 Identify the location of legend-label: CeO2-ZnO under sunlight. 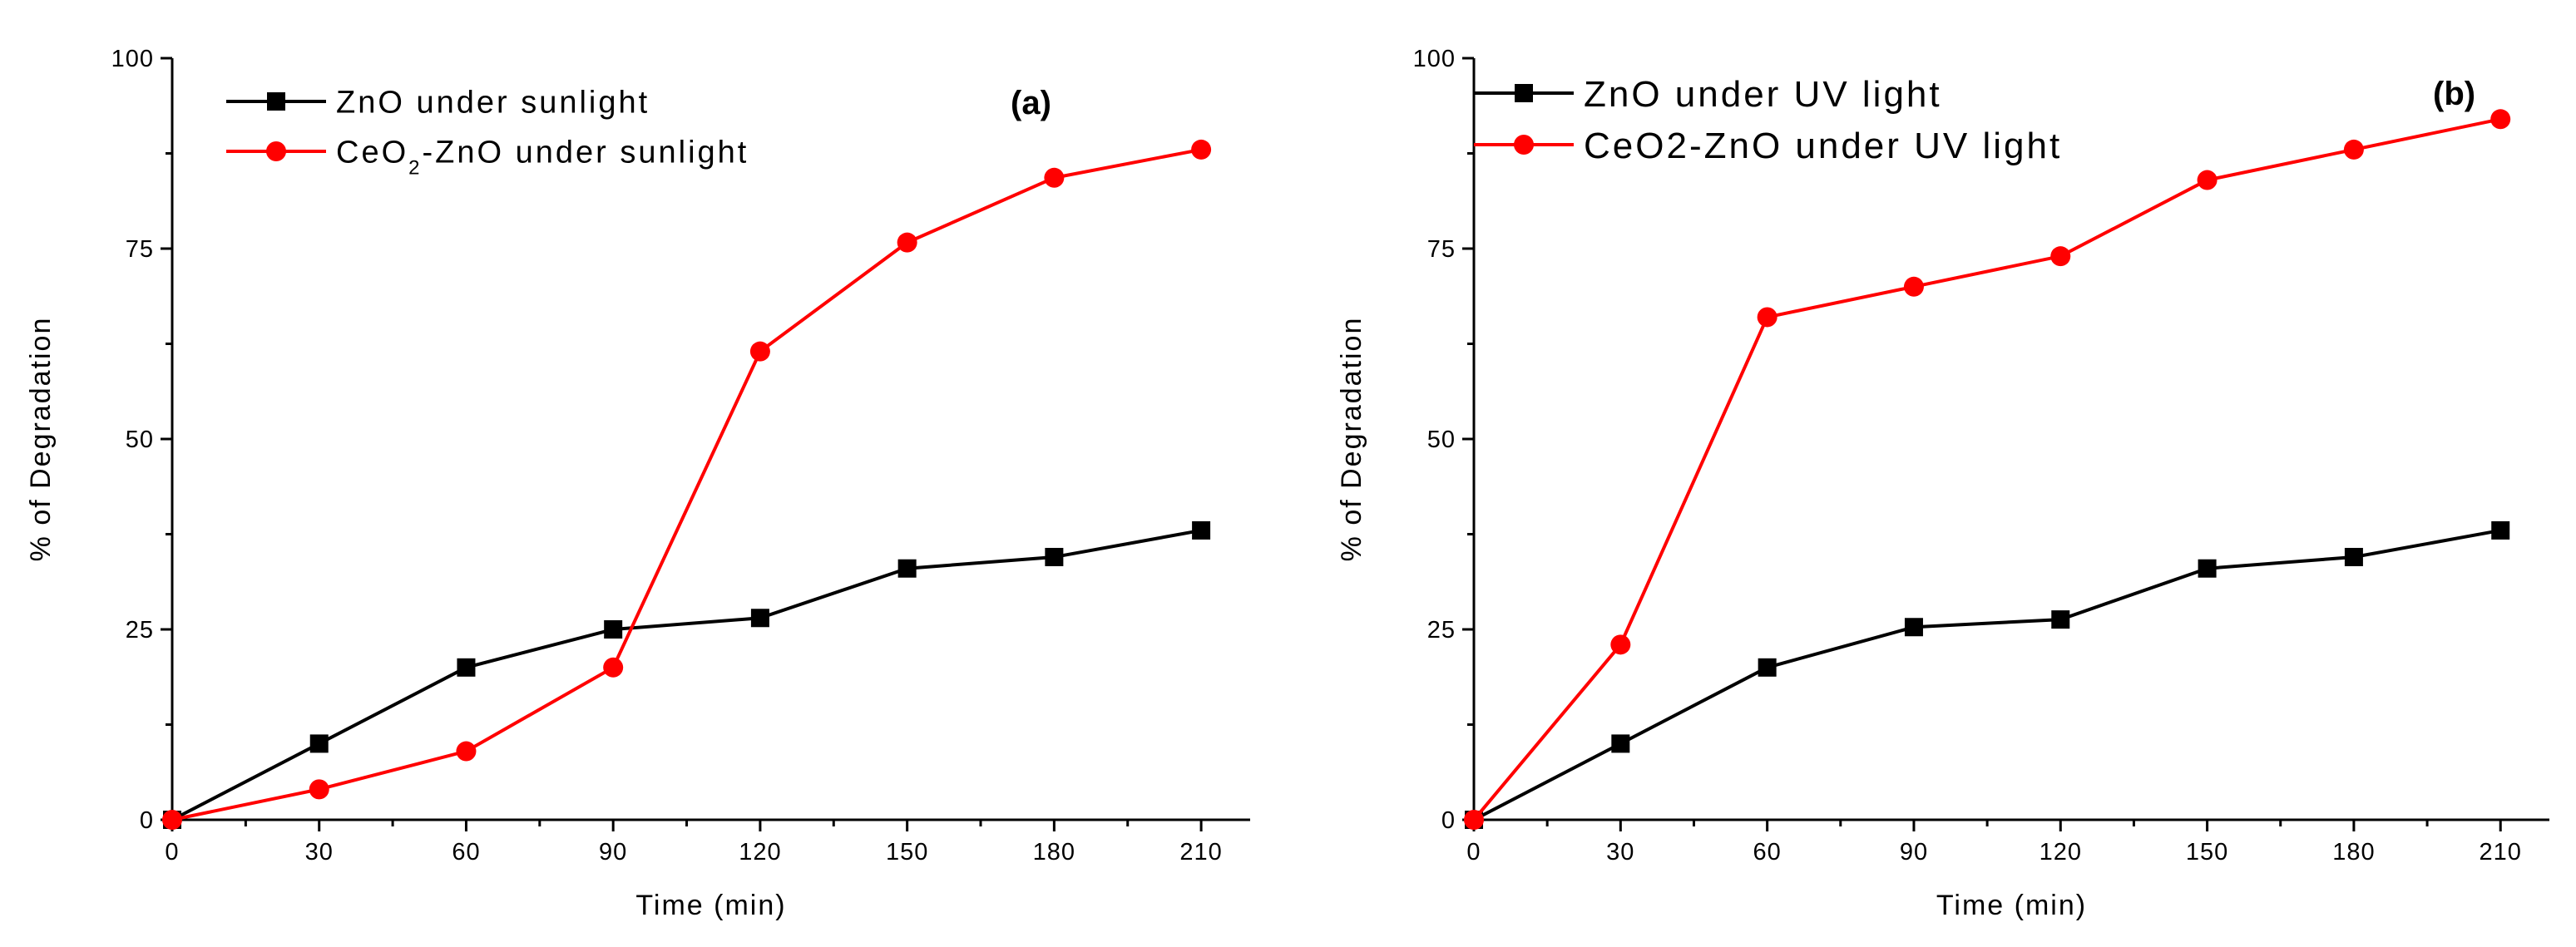
(542, 158).